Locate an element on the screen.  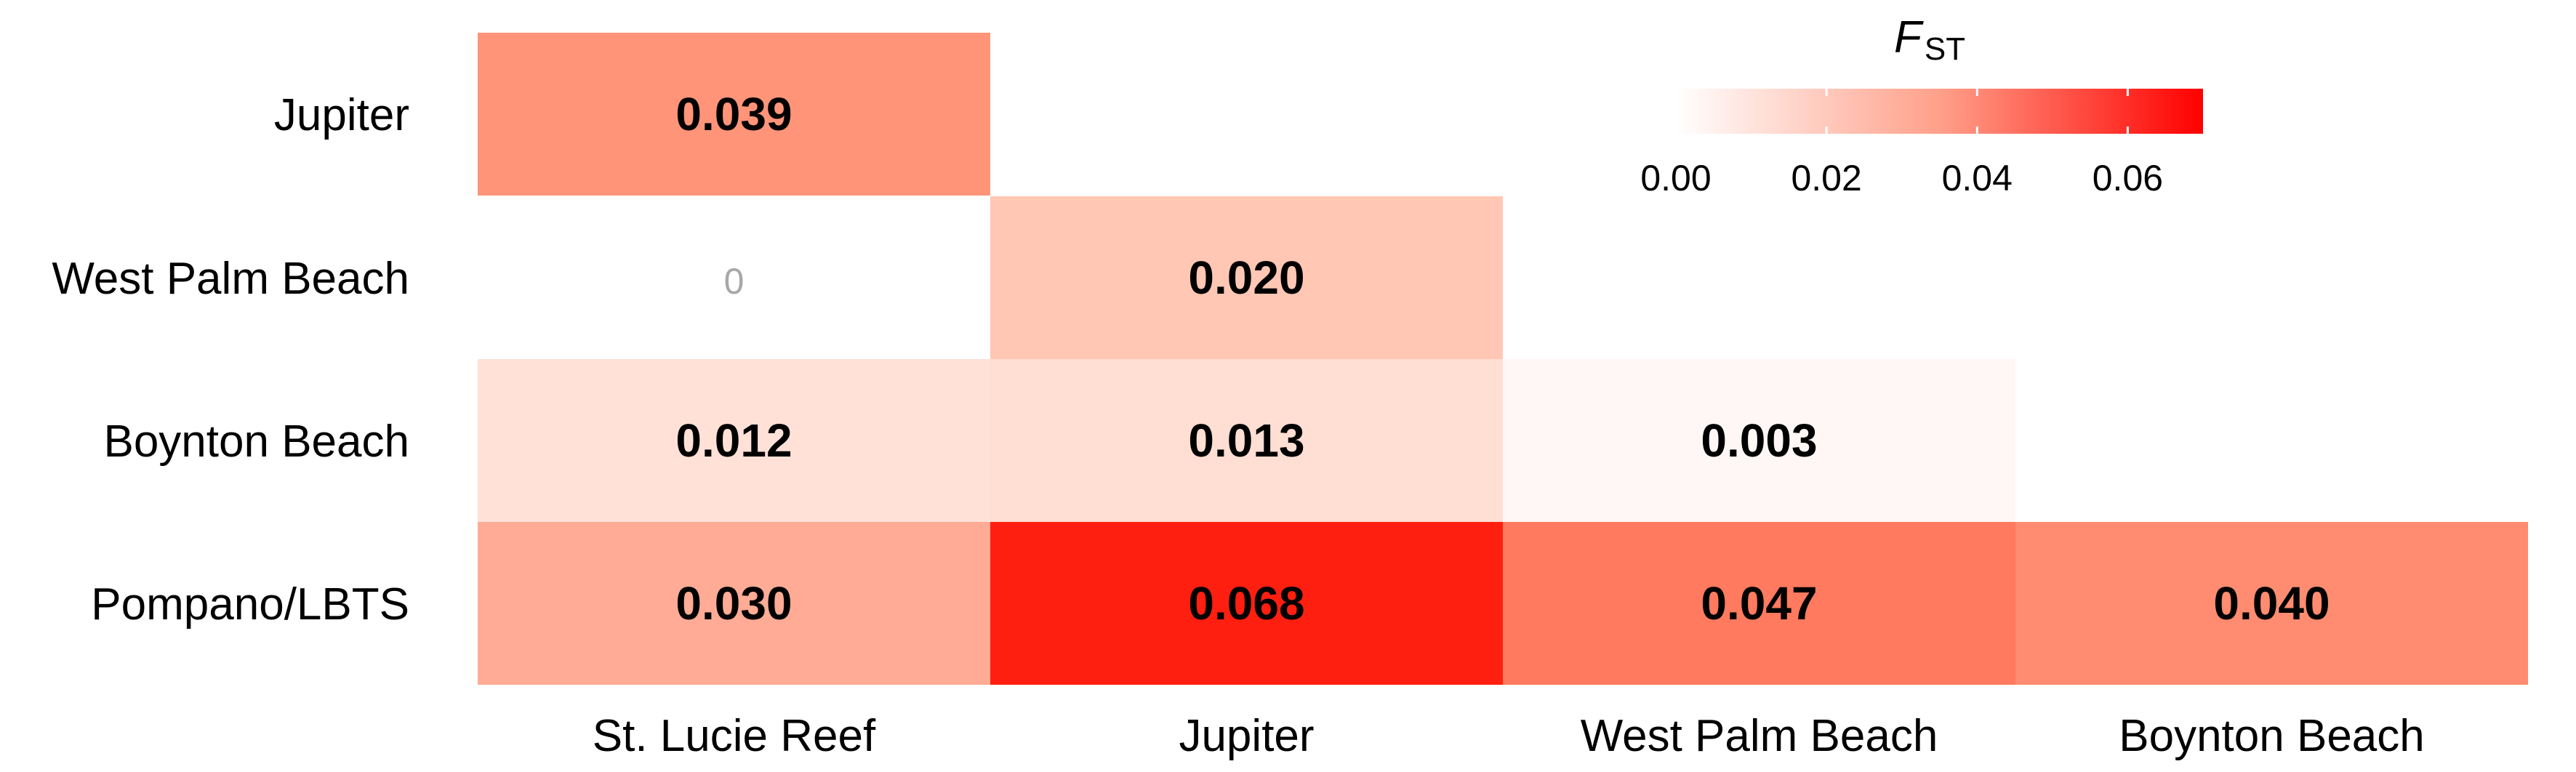
legend-ticks: 0.00 0.02 0.04 0.06 is located at coordinates (1901, 143).